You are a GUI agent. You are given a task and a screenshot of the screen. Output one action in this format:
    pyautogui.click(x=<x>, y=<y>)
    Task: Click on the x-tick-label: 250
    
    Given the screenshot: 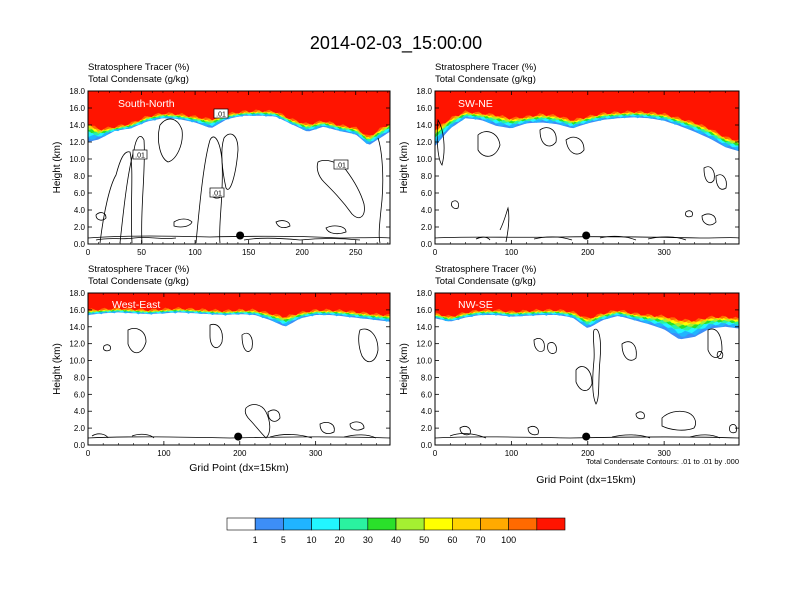 What is the action you would take?
    pyautogui.click(x=356, y=252)
    